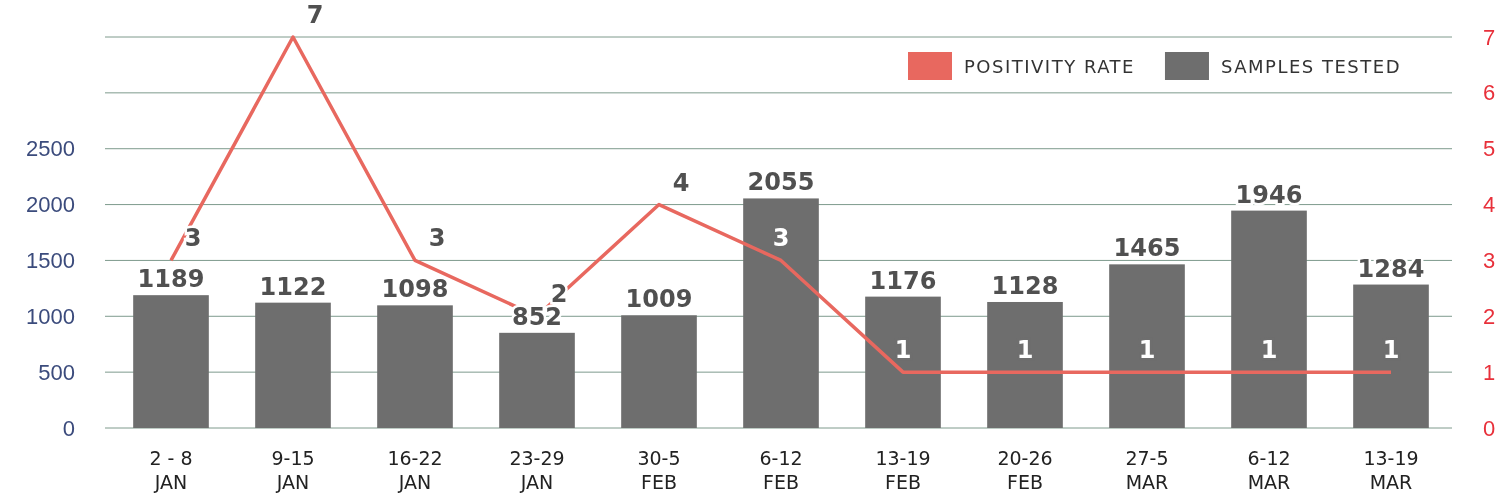  I want to click on y-tick-label: 1000, so click(50, 316).